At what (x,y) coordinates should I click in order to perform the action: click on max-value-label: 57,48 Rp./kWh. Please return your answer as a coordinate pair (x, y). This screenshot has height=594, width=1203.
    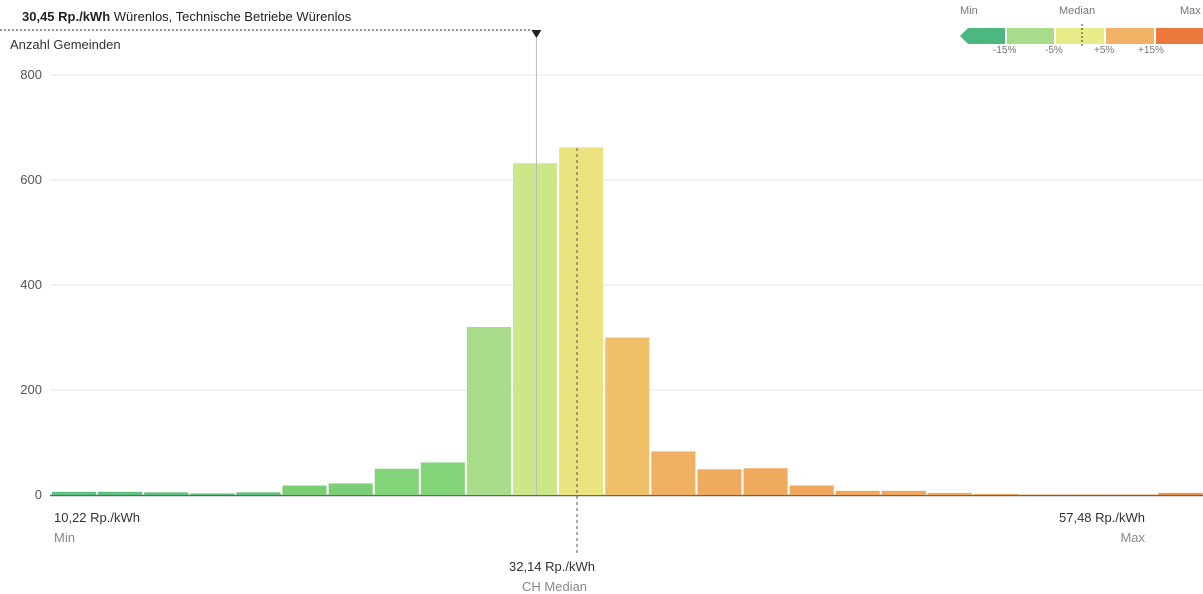
    Looking at the image, I should click on (1102, 517).